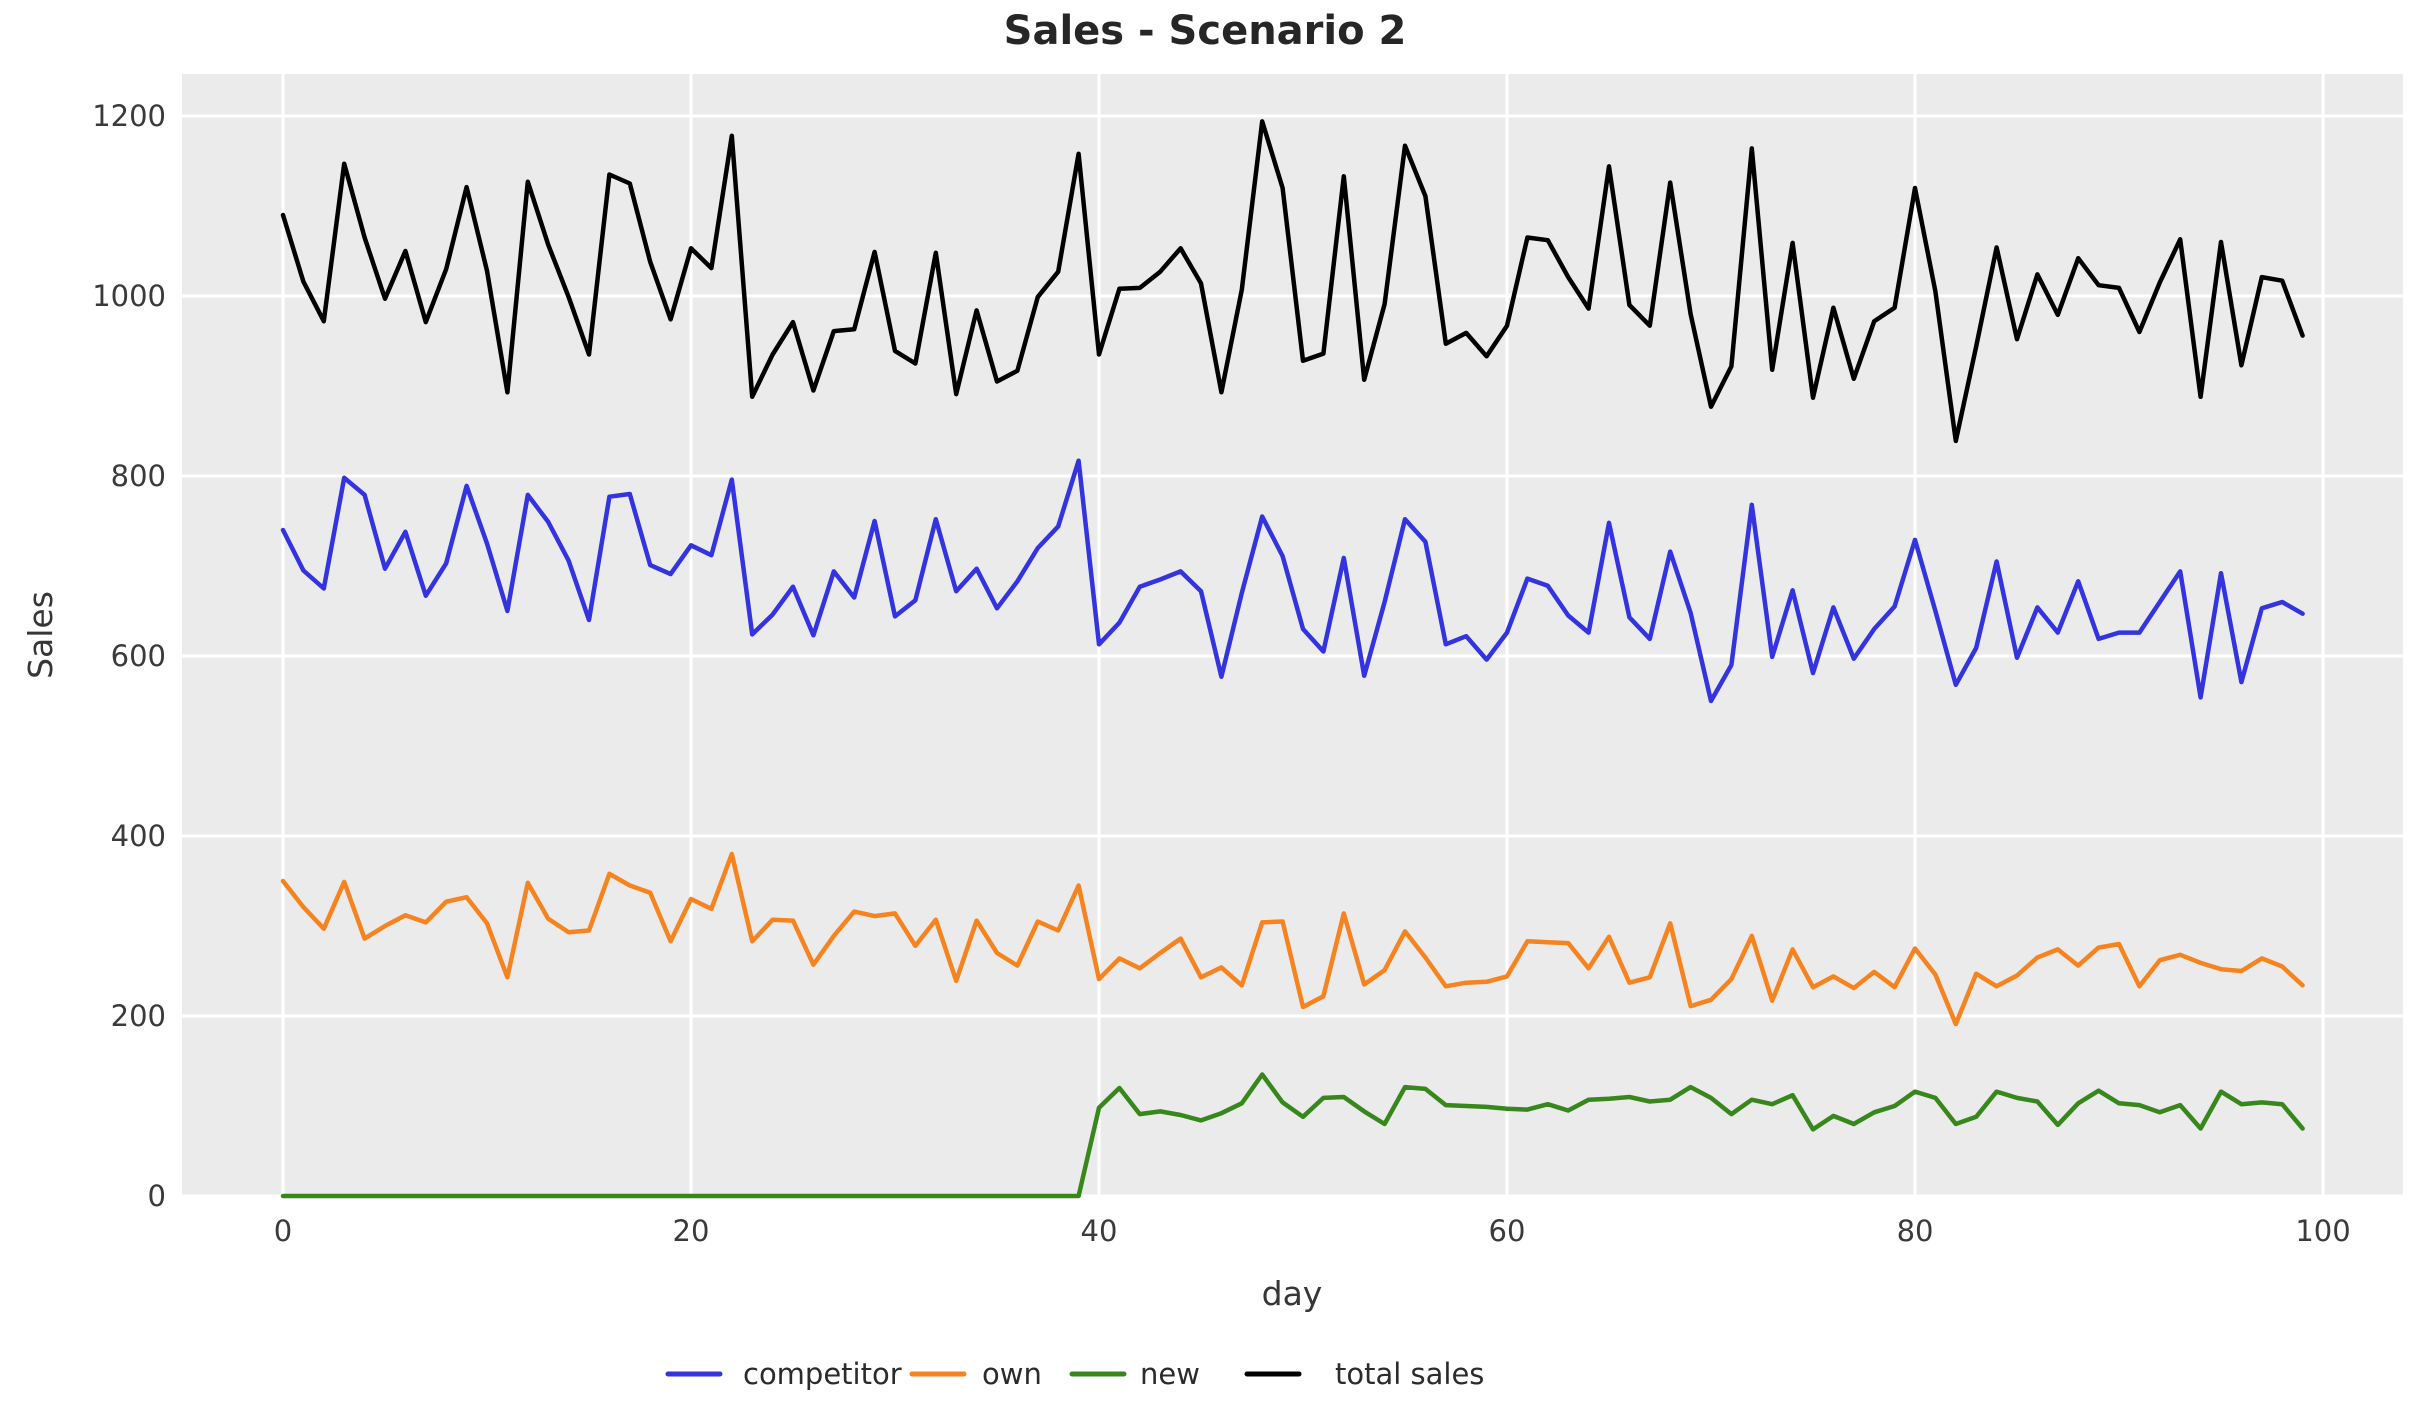 This screenshot has height=1423, width=2423. What do you see at coordinates (138, 656) in the screenshot?
I see `y-tick-label-600: 600` at bounding box center [138, 656].